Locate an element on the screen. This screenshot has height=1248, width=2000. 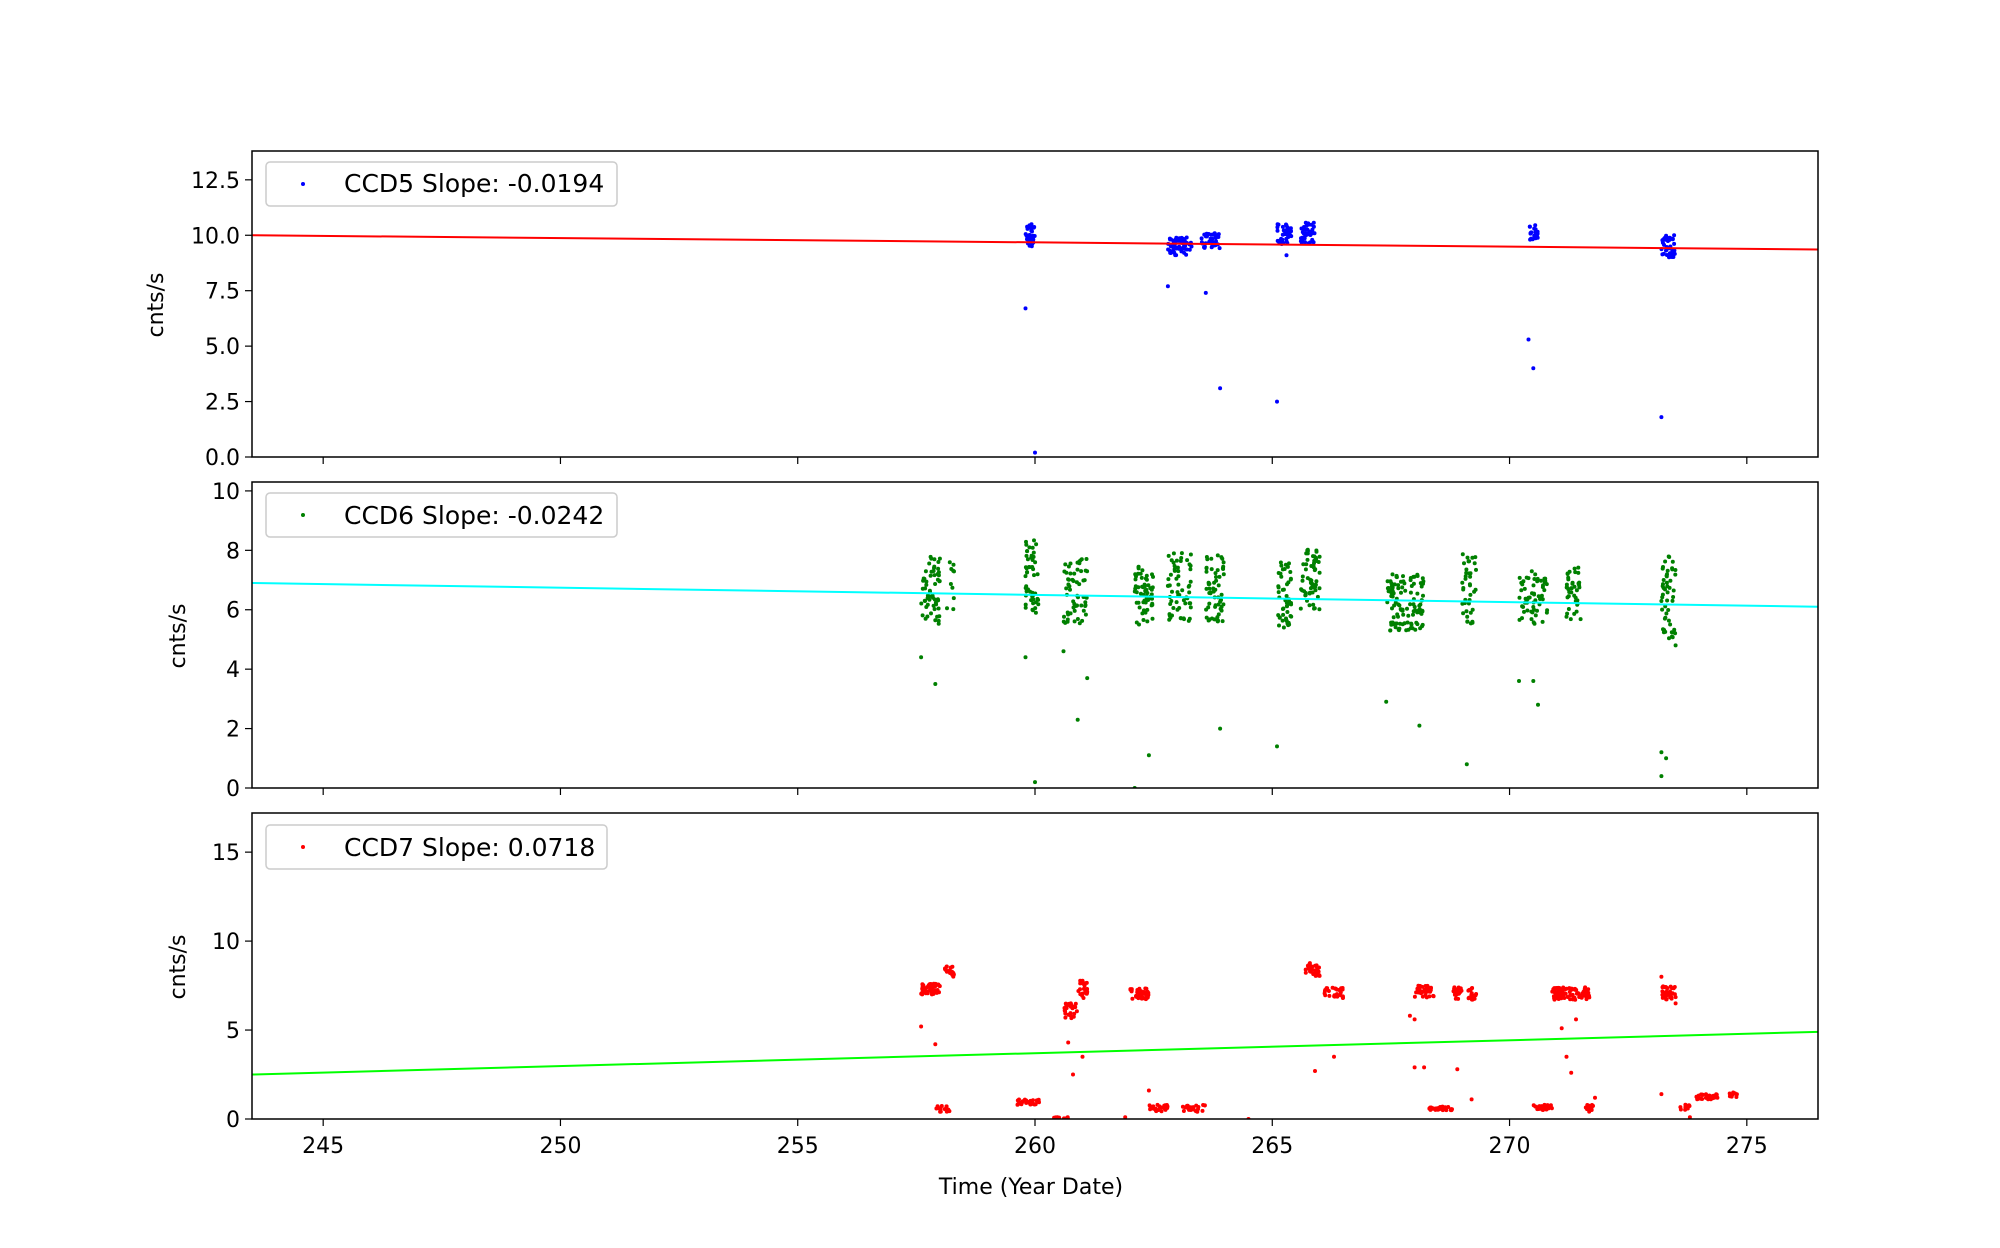
y-tick-label: 2 is located at coordinates (233, 730).